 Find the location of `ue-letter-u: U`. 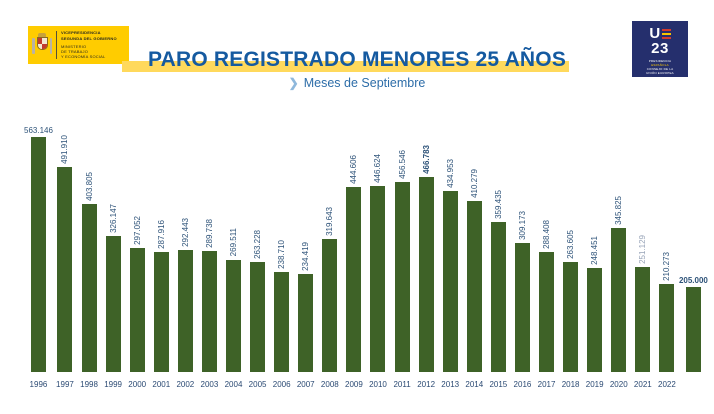

ue-letter-u: U is located at coordinates (655, 34).